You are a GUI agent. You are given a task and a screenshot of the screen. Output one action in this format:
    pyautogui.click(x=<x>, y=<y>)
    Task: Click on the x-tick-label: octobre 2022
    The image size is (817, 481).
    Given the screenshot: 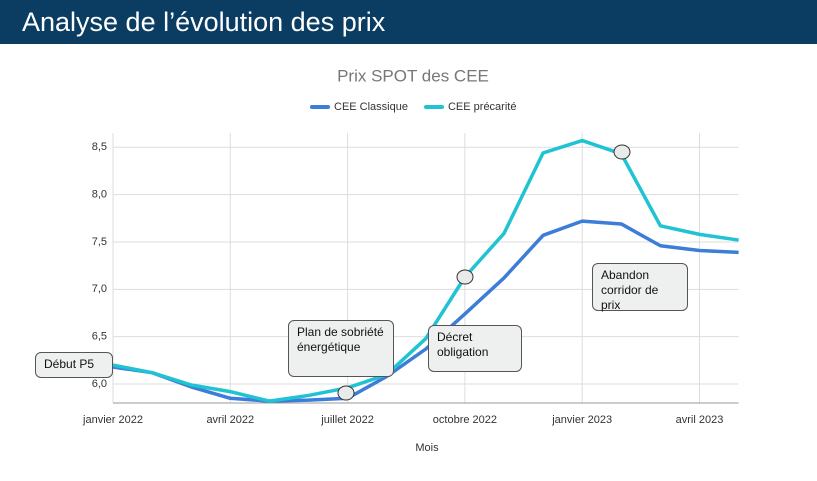 What is the action you would take?
    pyautogui.click(x=465, y=420)
    